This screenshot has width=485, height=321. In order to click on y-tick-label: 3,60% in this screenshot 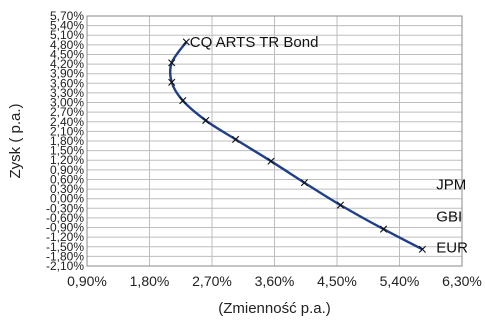, I will do `click(67, 83)`.